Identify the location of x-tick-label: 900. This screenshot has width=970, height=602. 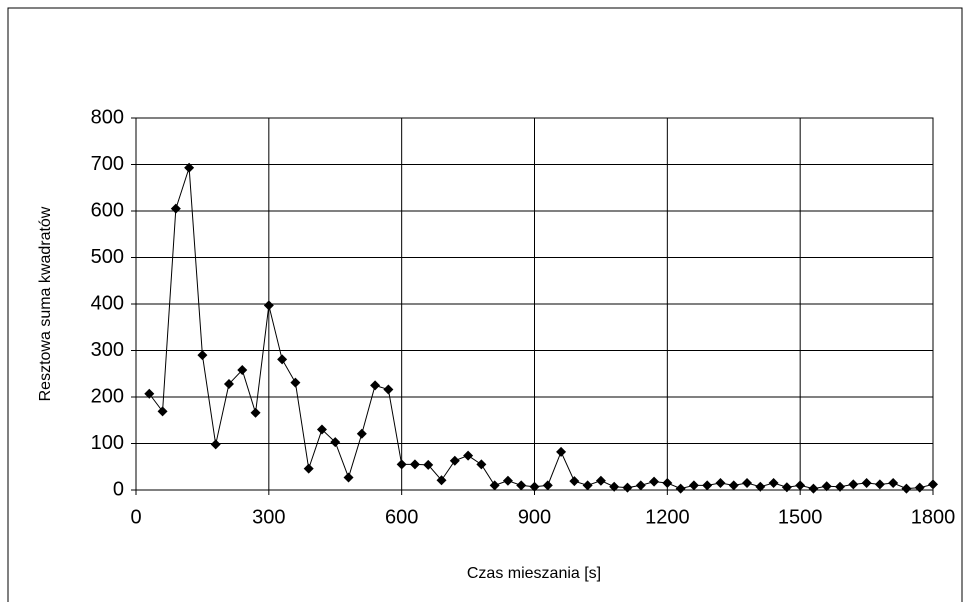
(534, 517).